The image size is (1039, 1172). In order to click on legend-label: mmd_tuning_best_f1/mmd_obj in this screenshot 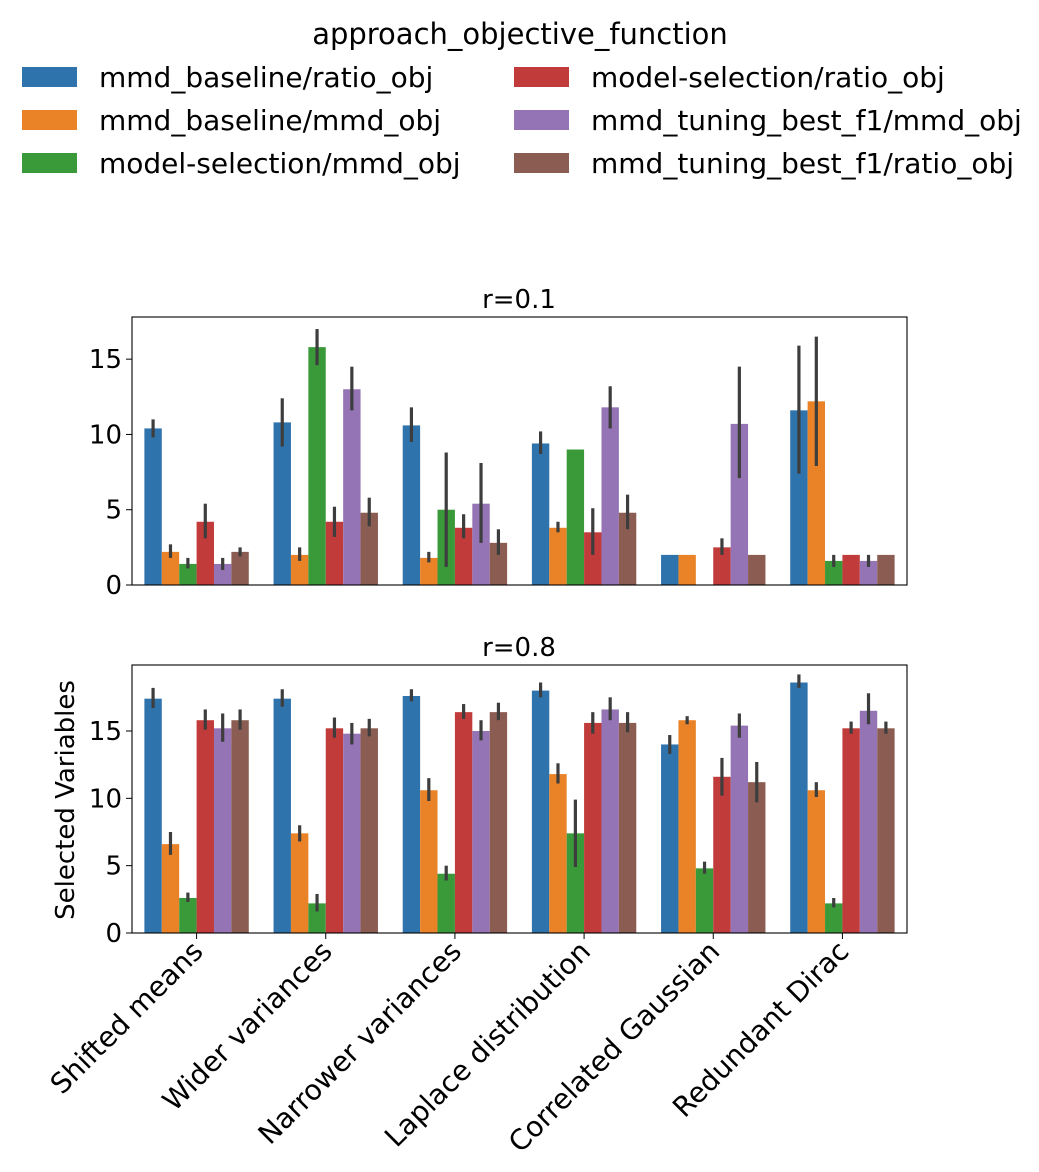, I will do `click(806, 120)`.